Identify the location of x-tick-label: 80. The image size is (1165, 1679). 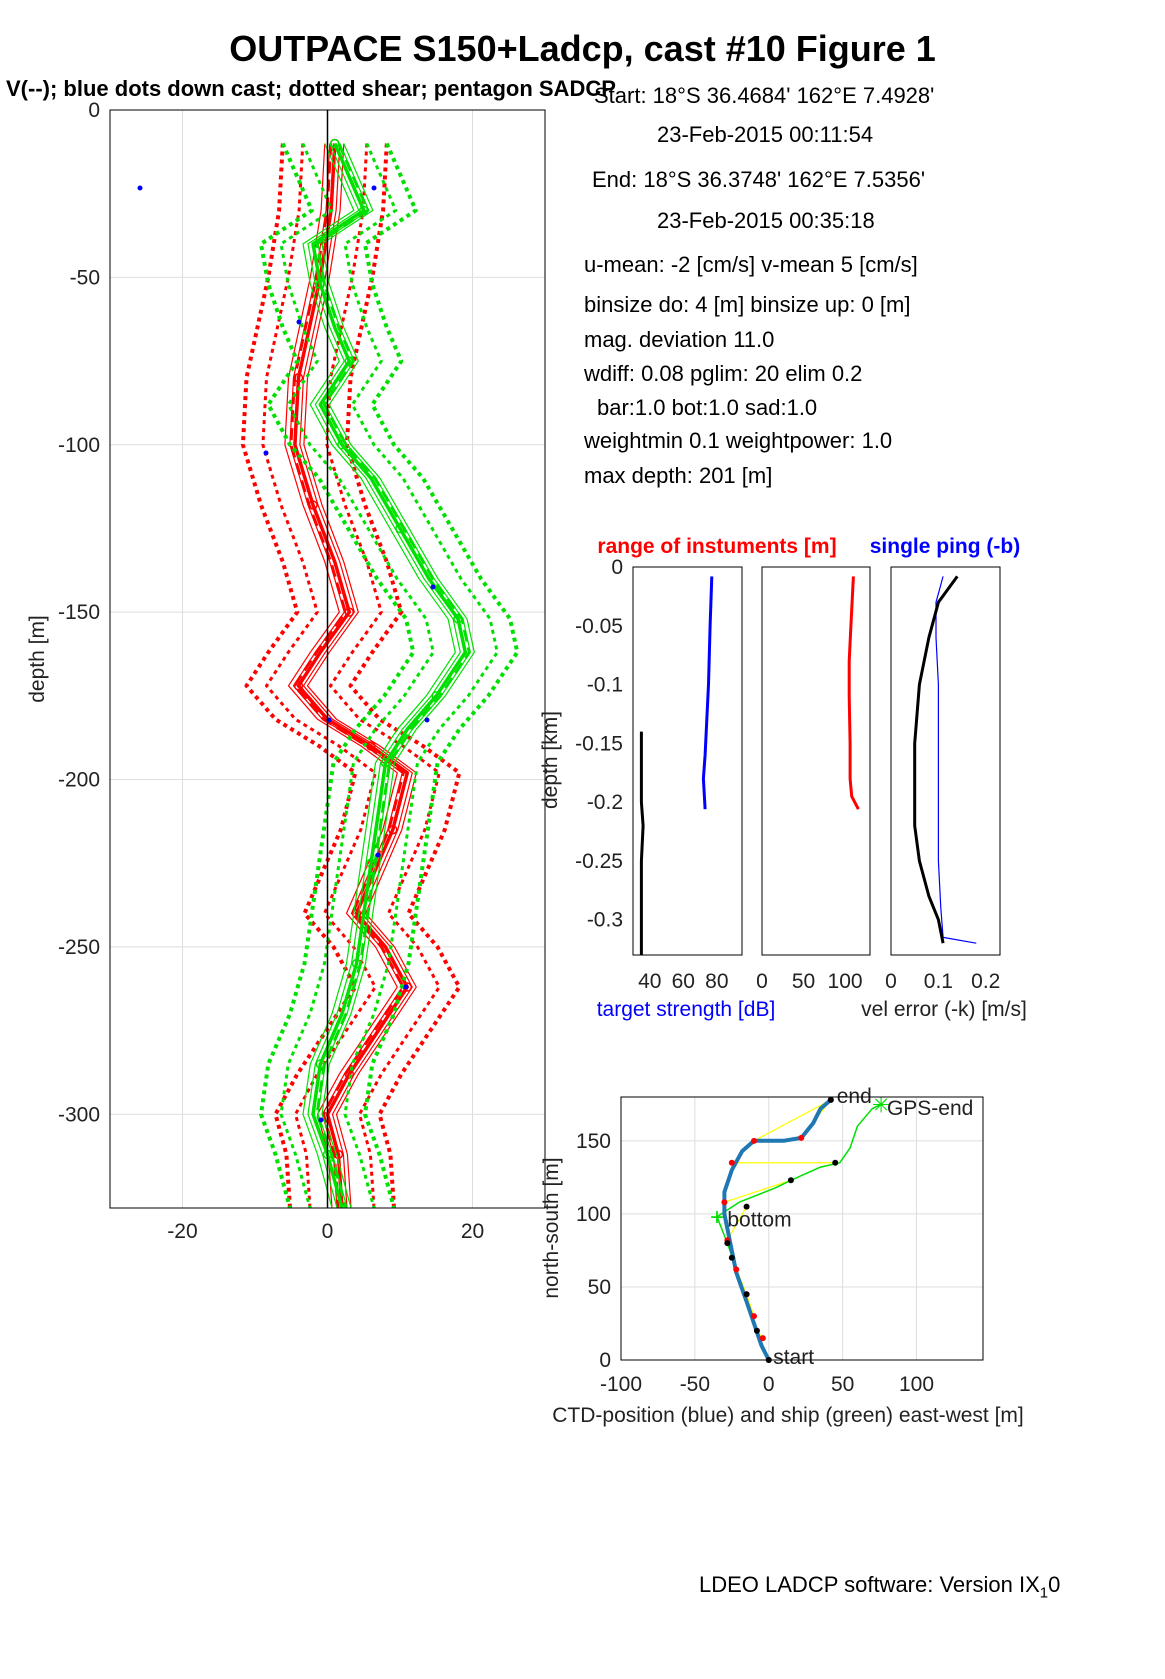
(716, 981).